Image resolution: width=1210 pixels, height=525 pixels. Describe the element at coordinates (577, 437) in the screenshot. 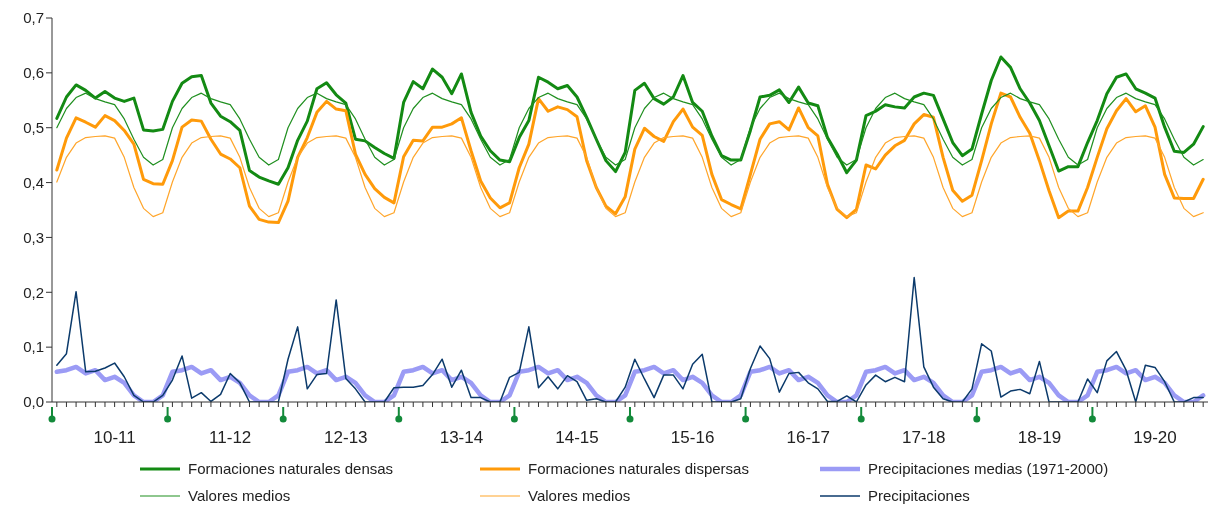

I see `x-tick-label: 14-15` at that location.